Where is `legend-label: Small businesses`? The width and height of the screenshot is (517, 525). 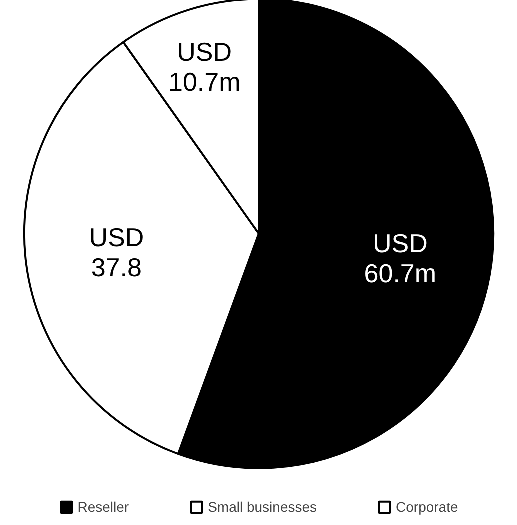
legend-label: Small businesses is located at coordinates (263, 507).